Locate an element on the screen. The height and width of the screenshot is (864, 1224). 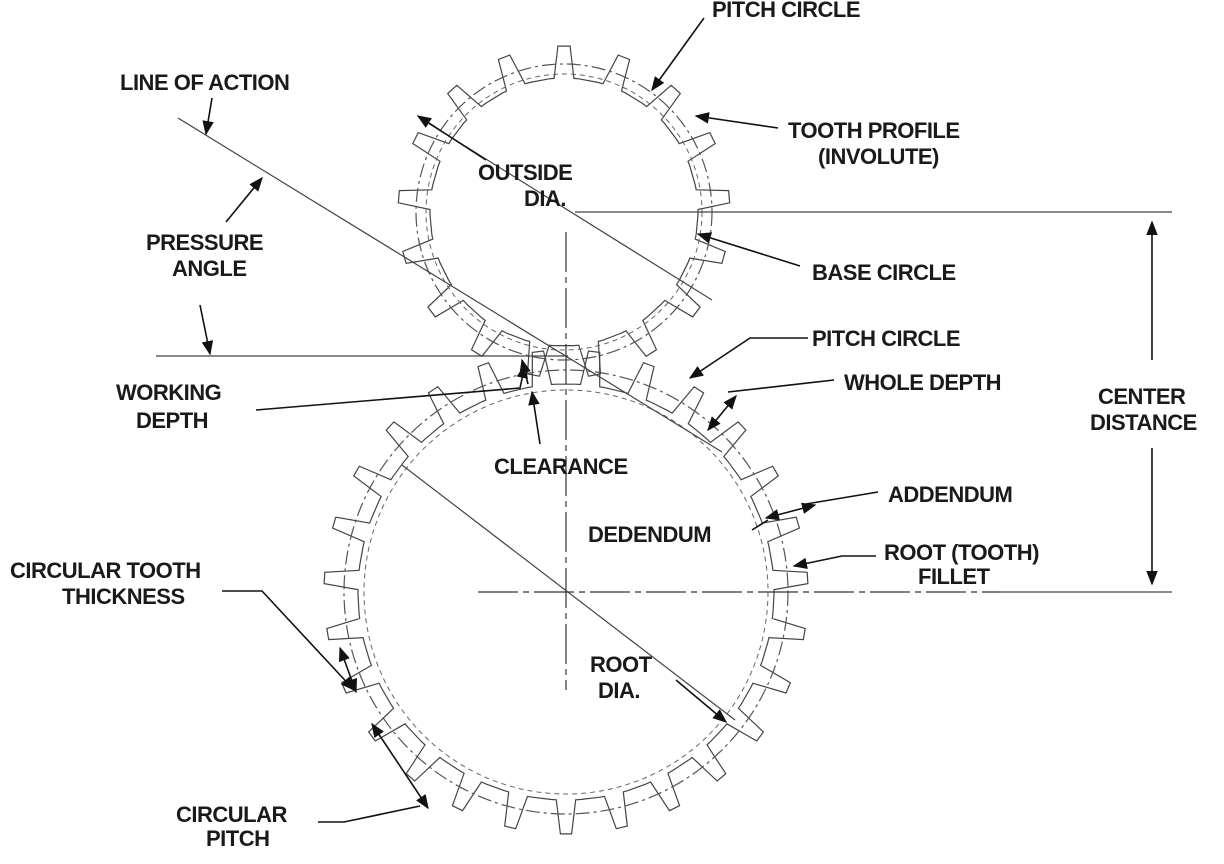
line-of-action-leader is located at coordinates (208, 116).